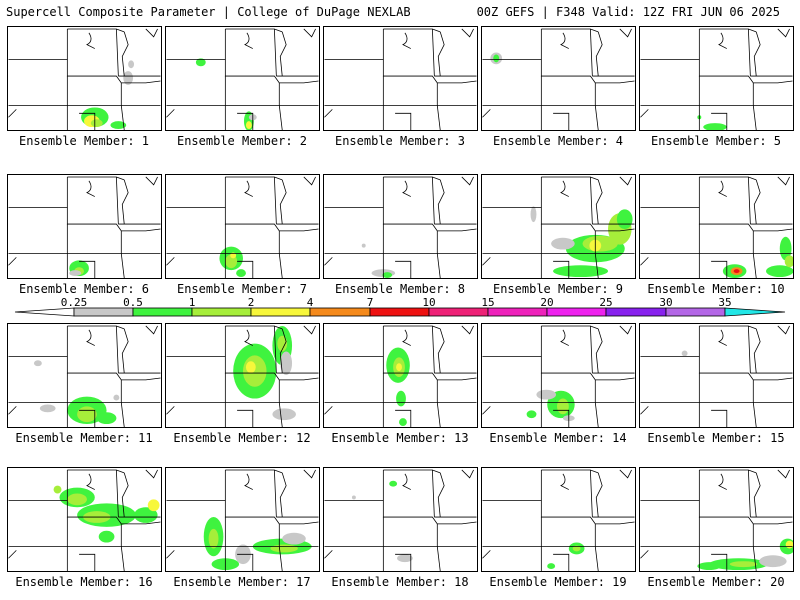 Image resolution: width=800 pixels, height=600 pixels. I want to click on legend-tick-label: 15, so click(487, 302).